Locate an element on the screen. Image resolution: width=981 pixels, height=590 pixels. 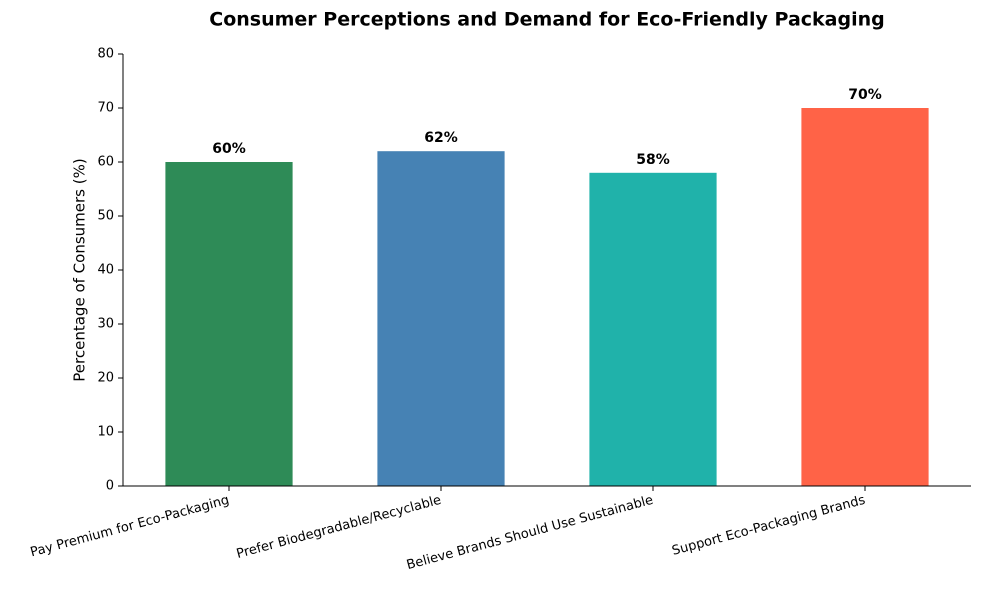
y-tick-label: 70 is located at coordinates (105, 108).